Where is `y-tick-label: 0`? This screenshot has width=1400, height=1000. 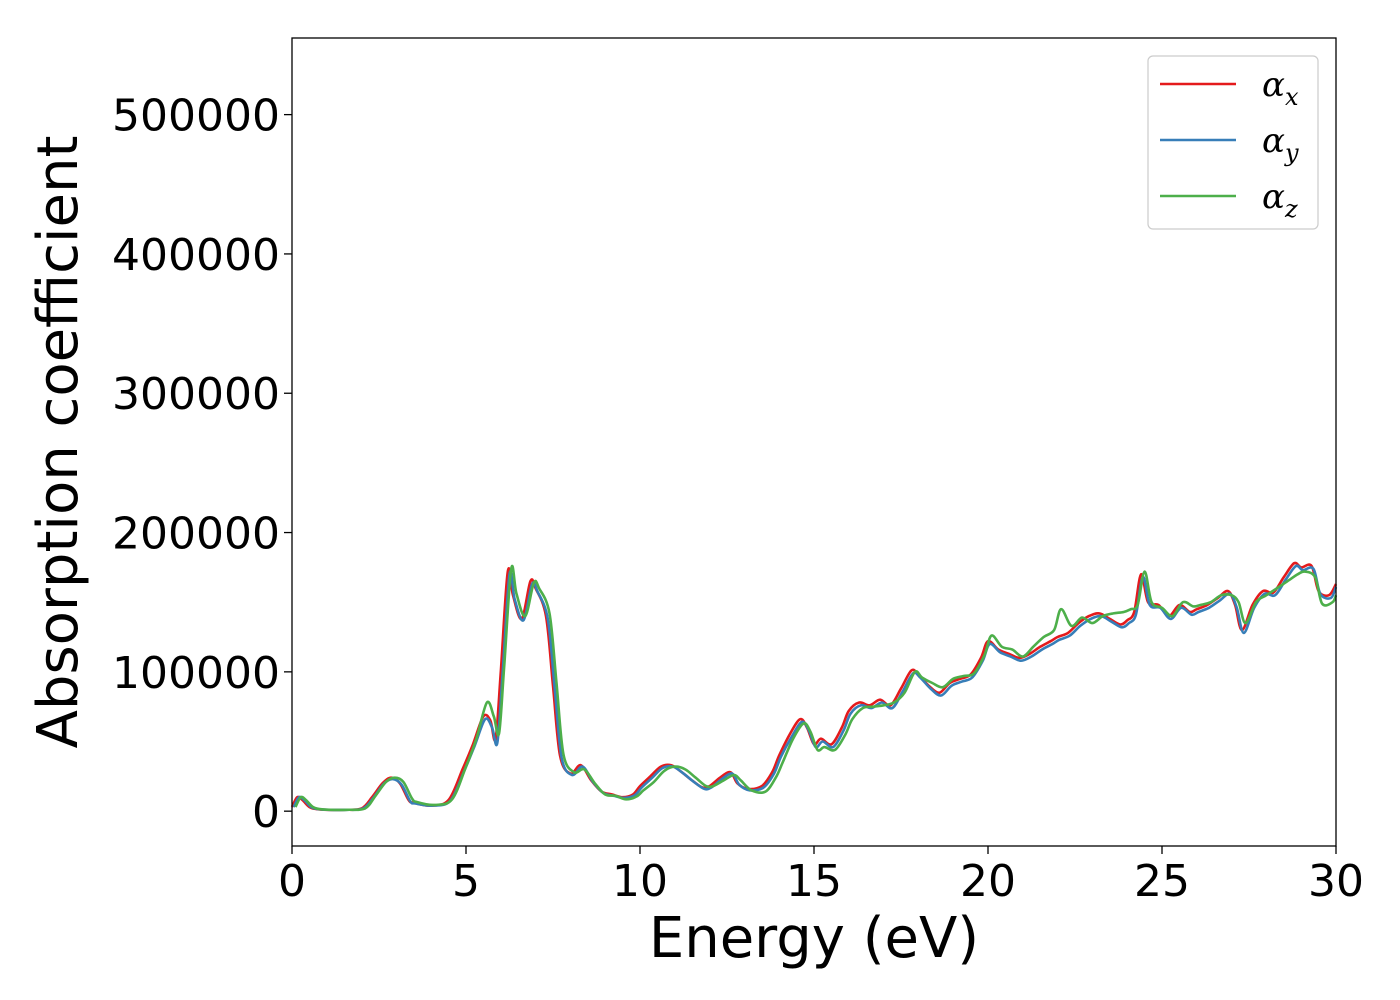
y-tick-label: 0 is located at coordinates (266, 812).